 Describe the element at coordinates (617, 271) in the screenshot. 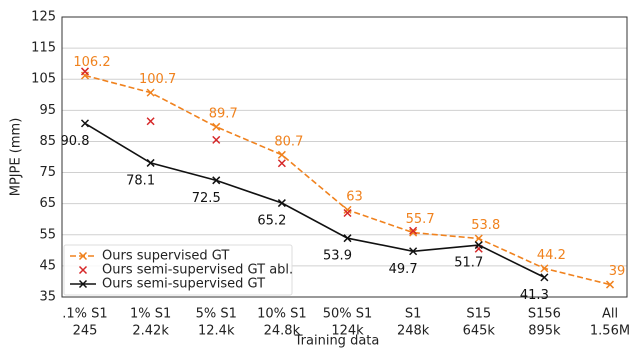

I see `data-label: 39` at that location.